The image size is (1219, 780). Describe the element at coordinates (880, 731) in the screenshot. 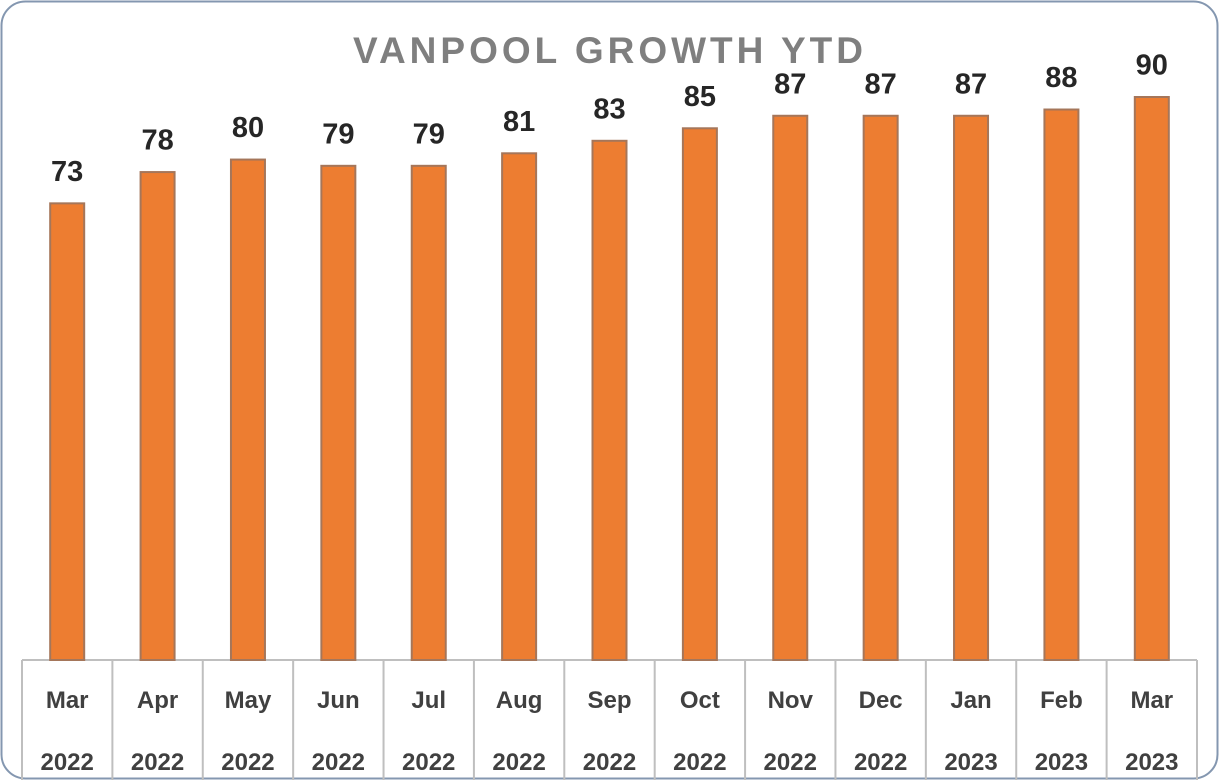

I see `x-tick-label: Dec 2022` at that location.